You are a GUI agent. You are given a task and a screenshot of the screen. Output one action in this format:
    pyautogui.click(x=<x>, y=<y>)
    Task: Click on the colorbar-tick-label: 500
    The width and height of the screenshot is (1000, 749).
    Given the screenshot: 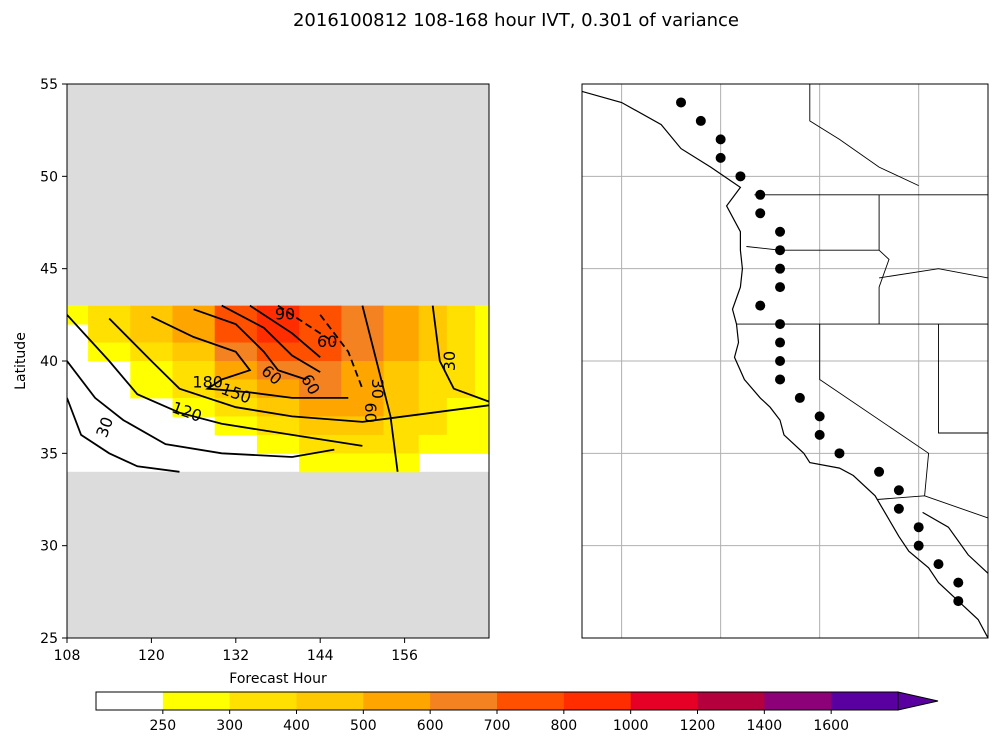 What is the action you would take?
    pyautogui.click(x=363, y=726)
    